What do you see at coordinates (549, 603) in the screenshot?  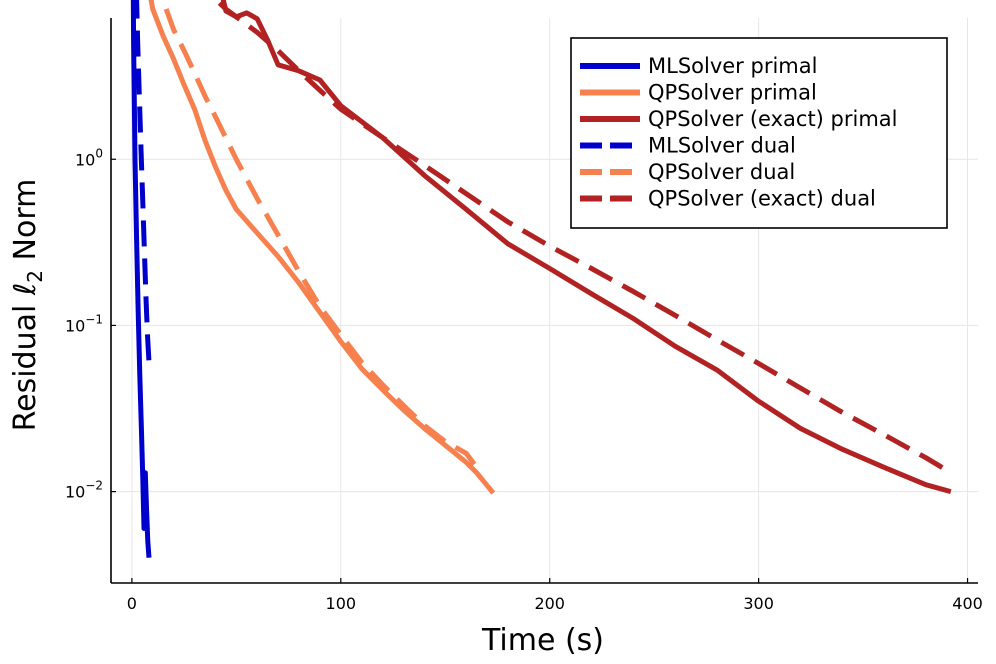 I see `x-tick-label: 200` at bounding box center [549, 603].